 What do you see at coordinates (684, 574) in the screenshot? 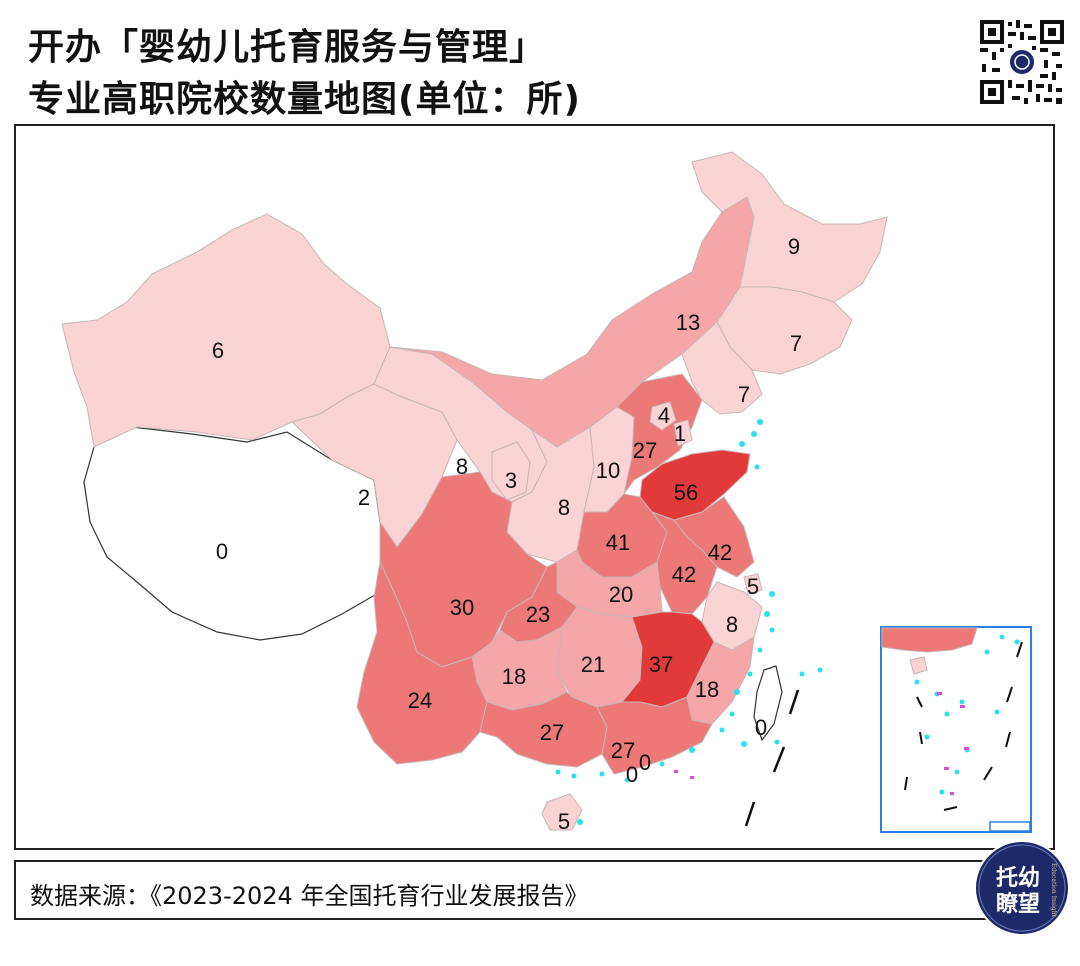
I see `label-anhui: 42` at bounding box center [684, 574].